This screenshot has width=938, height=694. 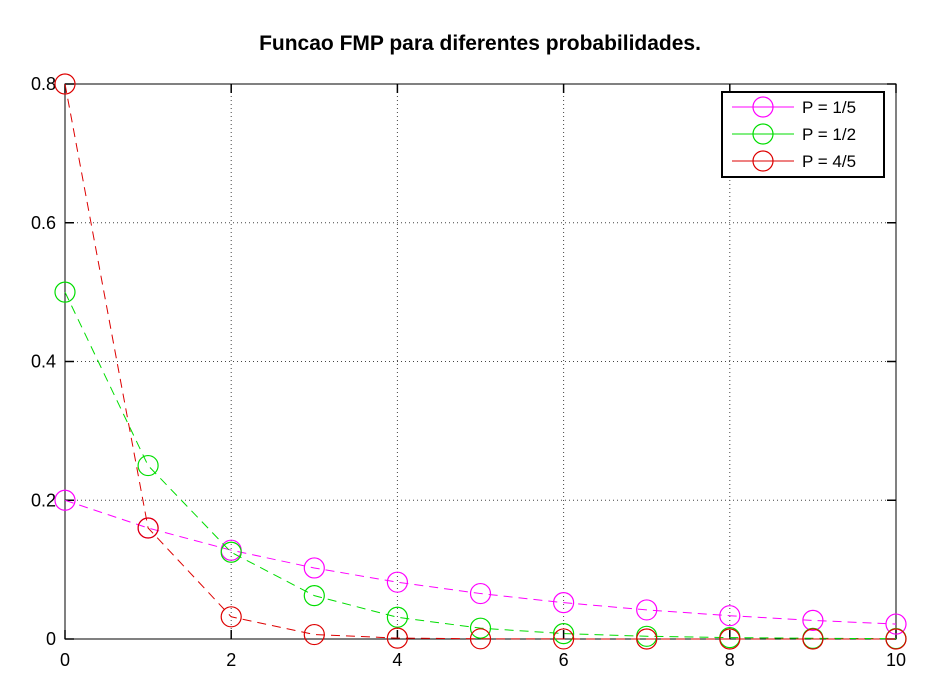 What do you see at coordinates (829, 161) in the screenshot?
I see `legend-label: P = 4/5` at bounding box center [829, 161].